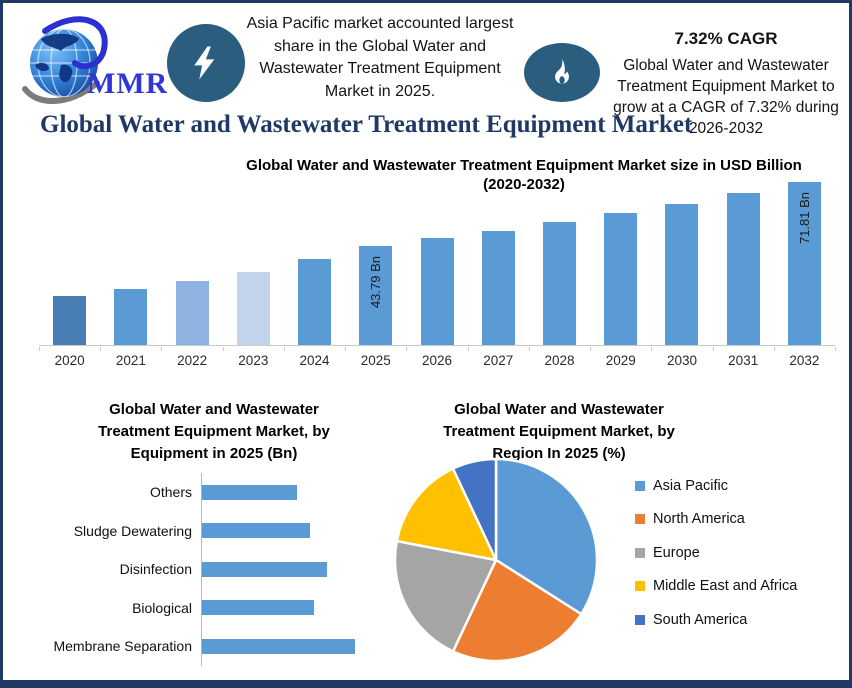 Image resolution: width=852 pixels, height=688 pixels. What do you see at coordinates (57, 58) in the screenshot?
I see `globe-continents` at bounding box center [57, 58].